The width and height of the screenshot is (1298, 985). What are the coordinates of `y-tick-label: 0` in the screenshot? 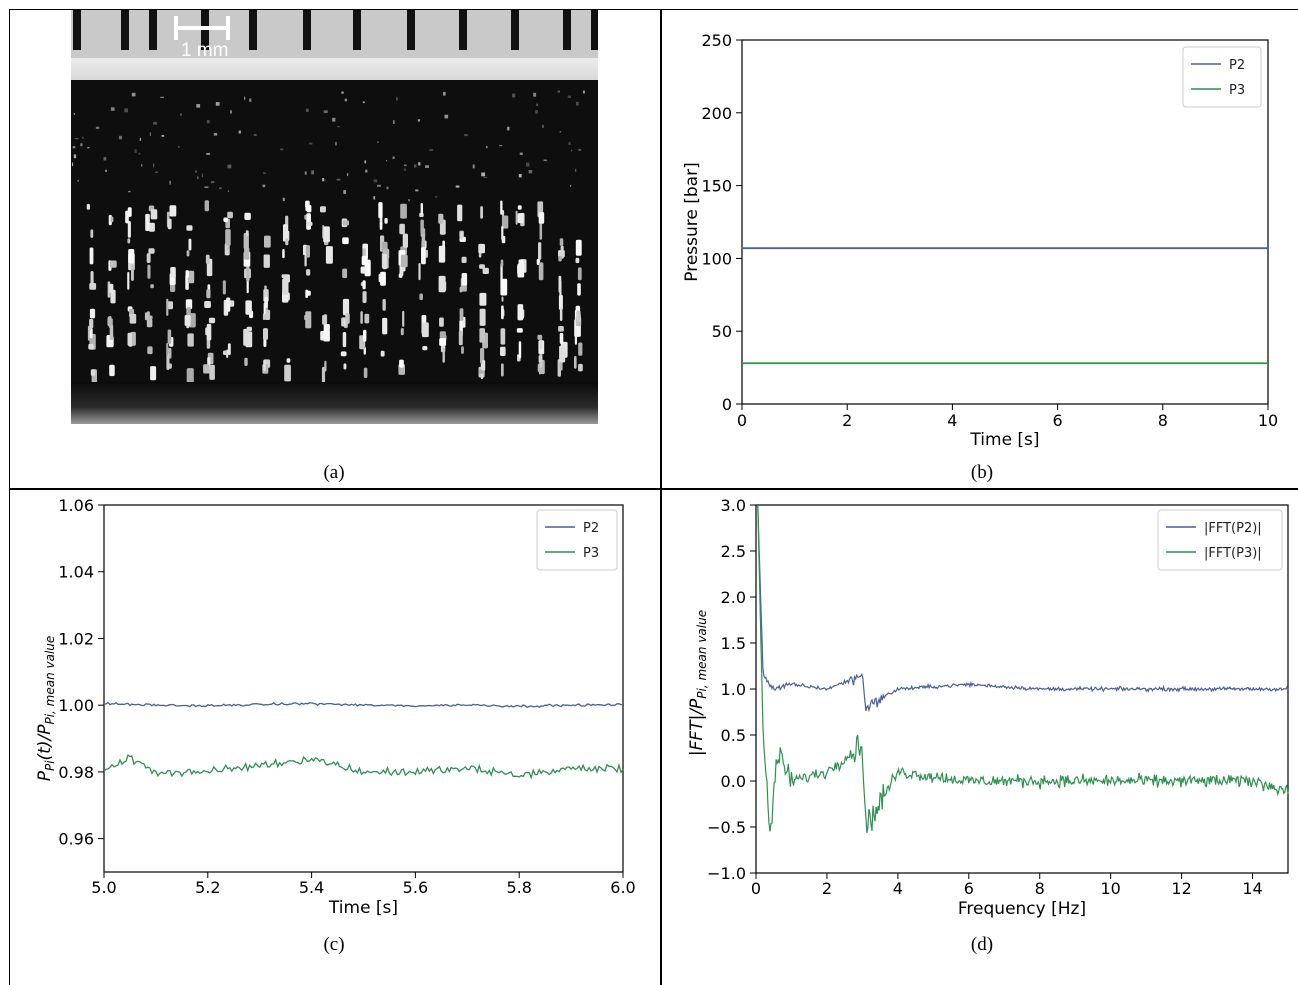 It's located at (727, 404).